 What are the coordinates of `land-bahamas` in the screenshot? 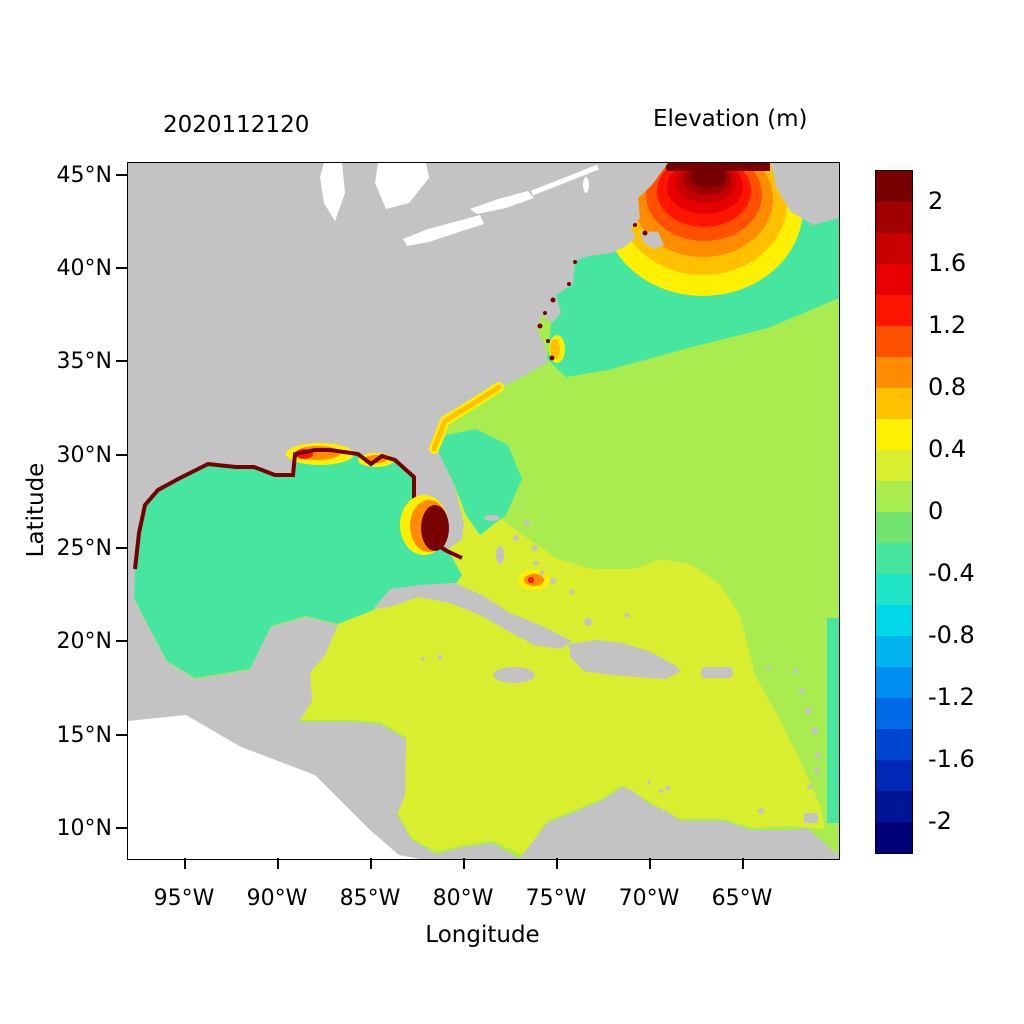 It's located at (557, 570).